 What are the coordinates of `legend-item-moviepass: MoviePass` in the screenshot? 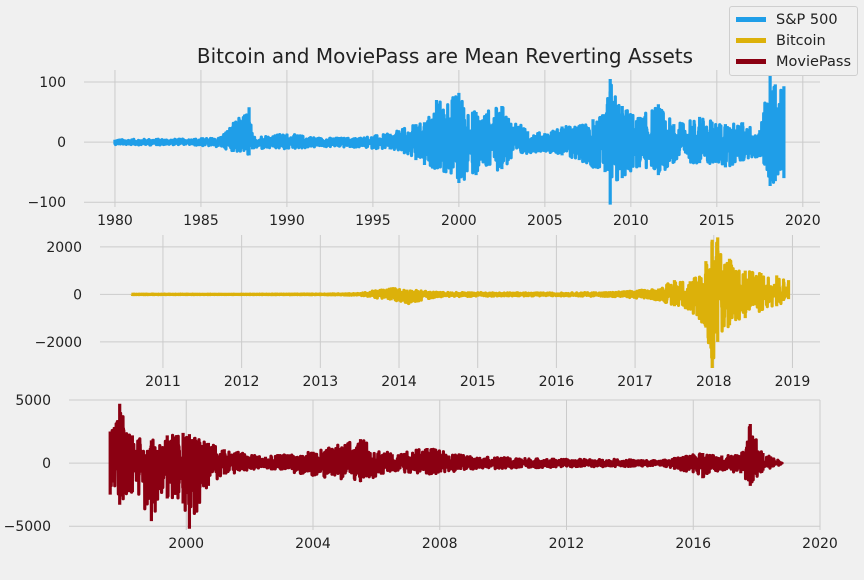 It's located at (793, 61).